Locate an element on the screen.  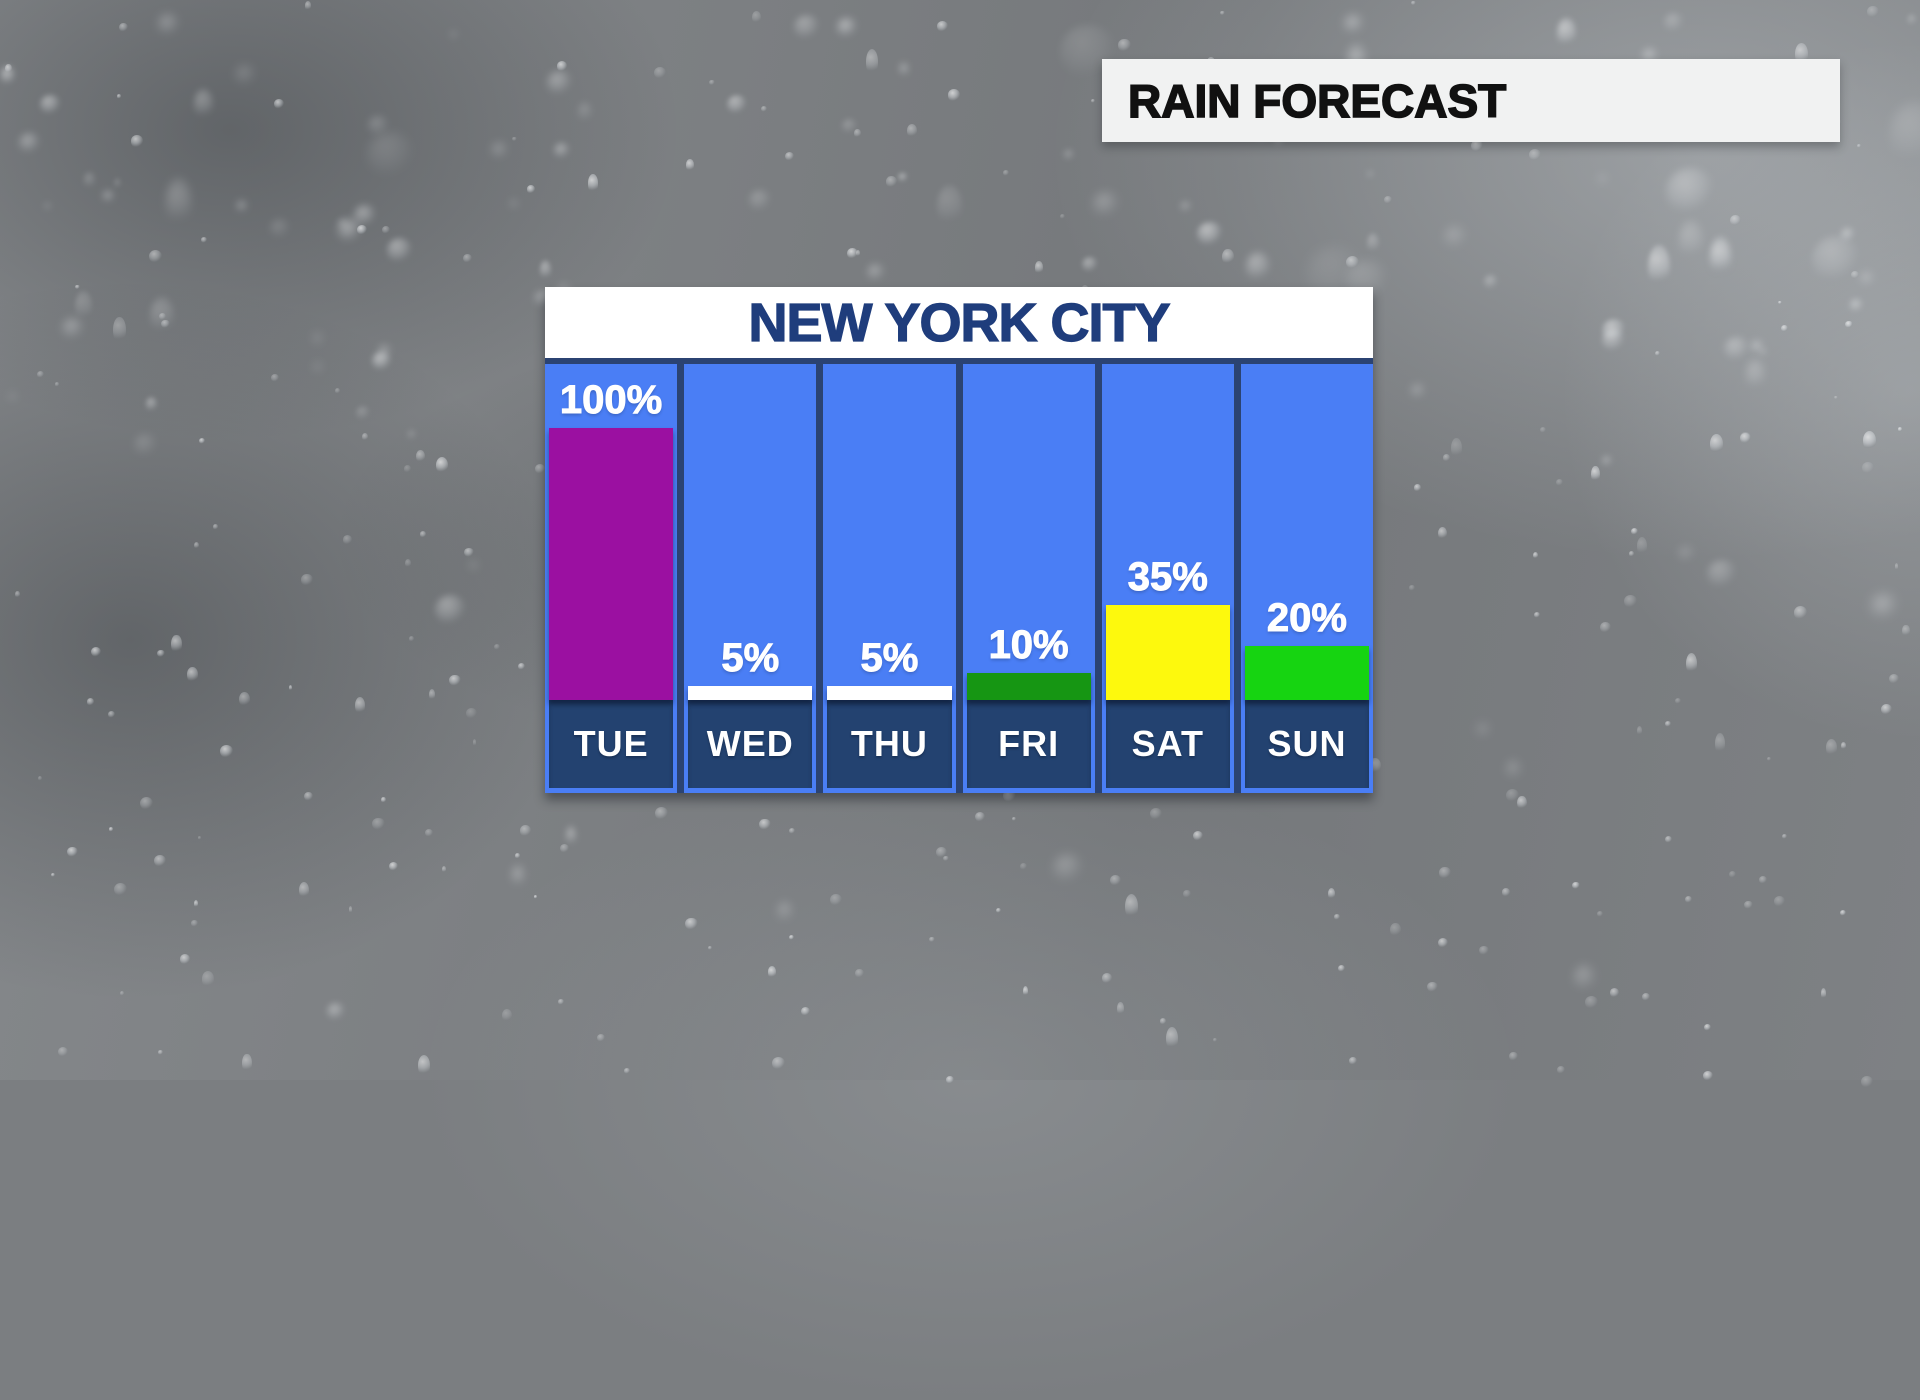
rain-bar-sun is located at coordinates (1307, 673).